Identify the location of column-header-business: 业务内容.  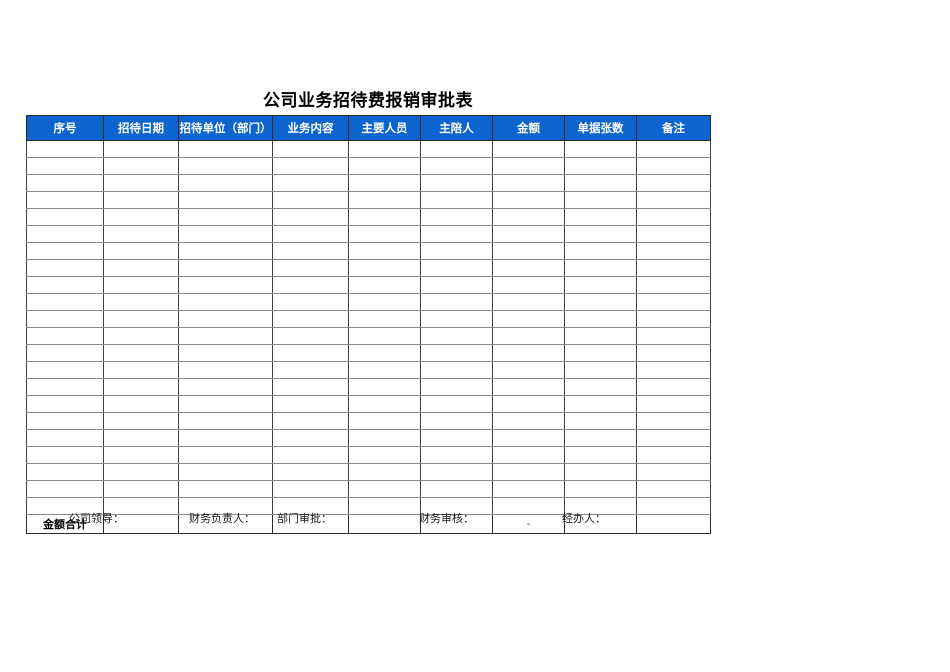
(310, 128).